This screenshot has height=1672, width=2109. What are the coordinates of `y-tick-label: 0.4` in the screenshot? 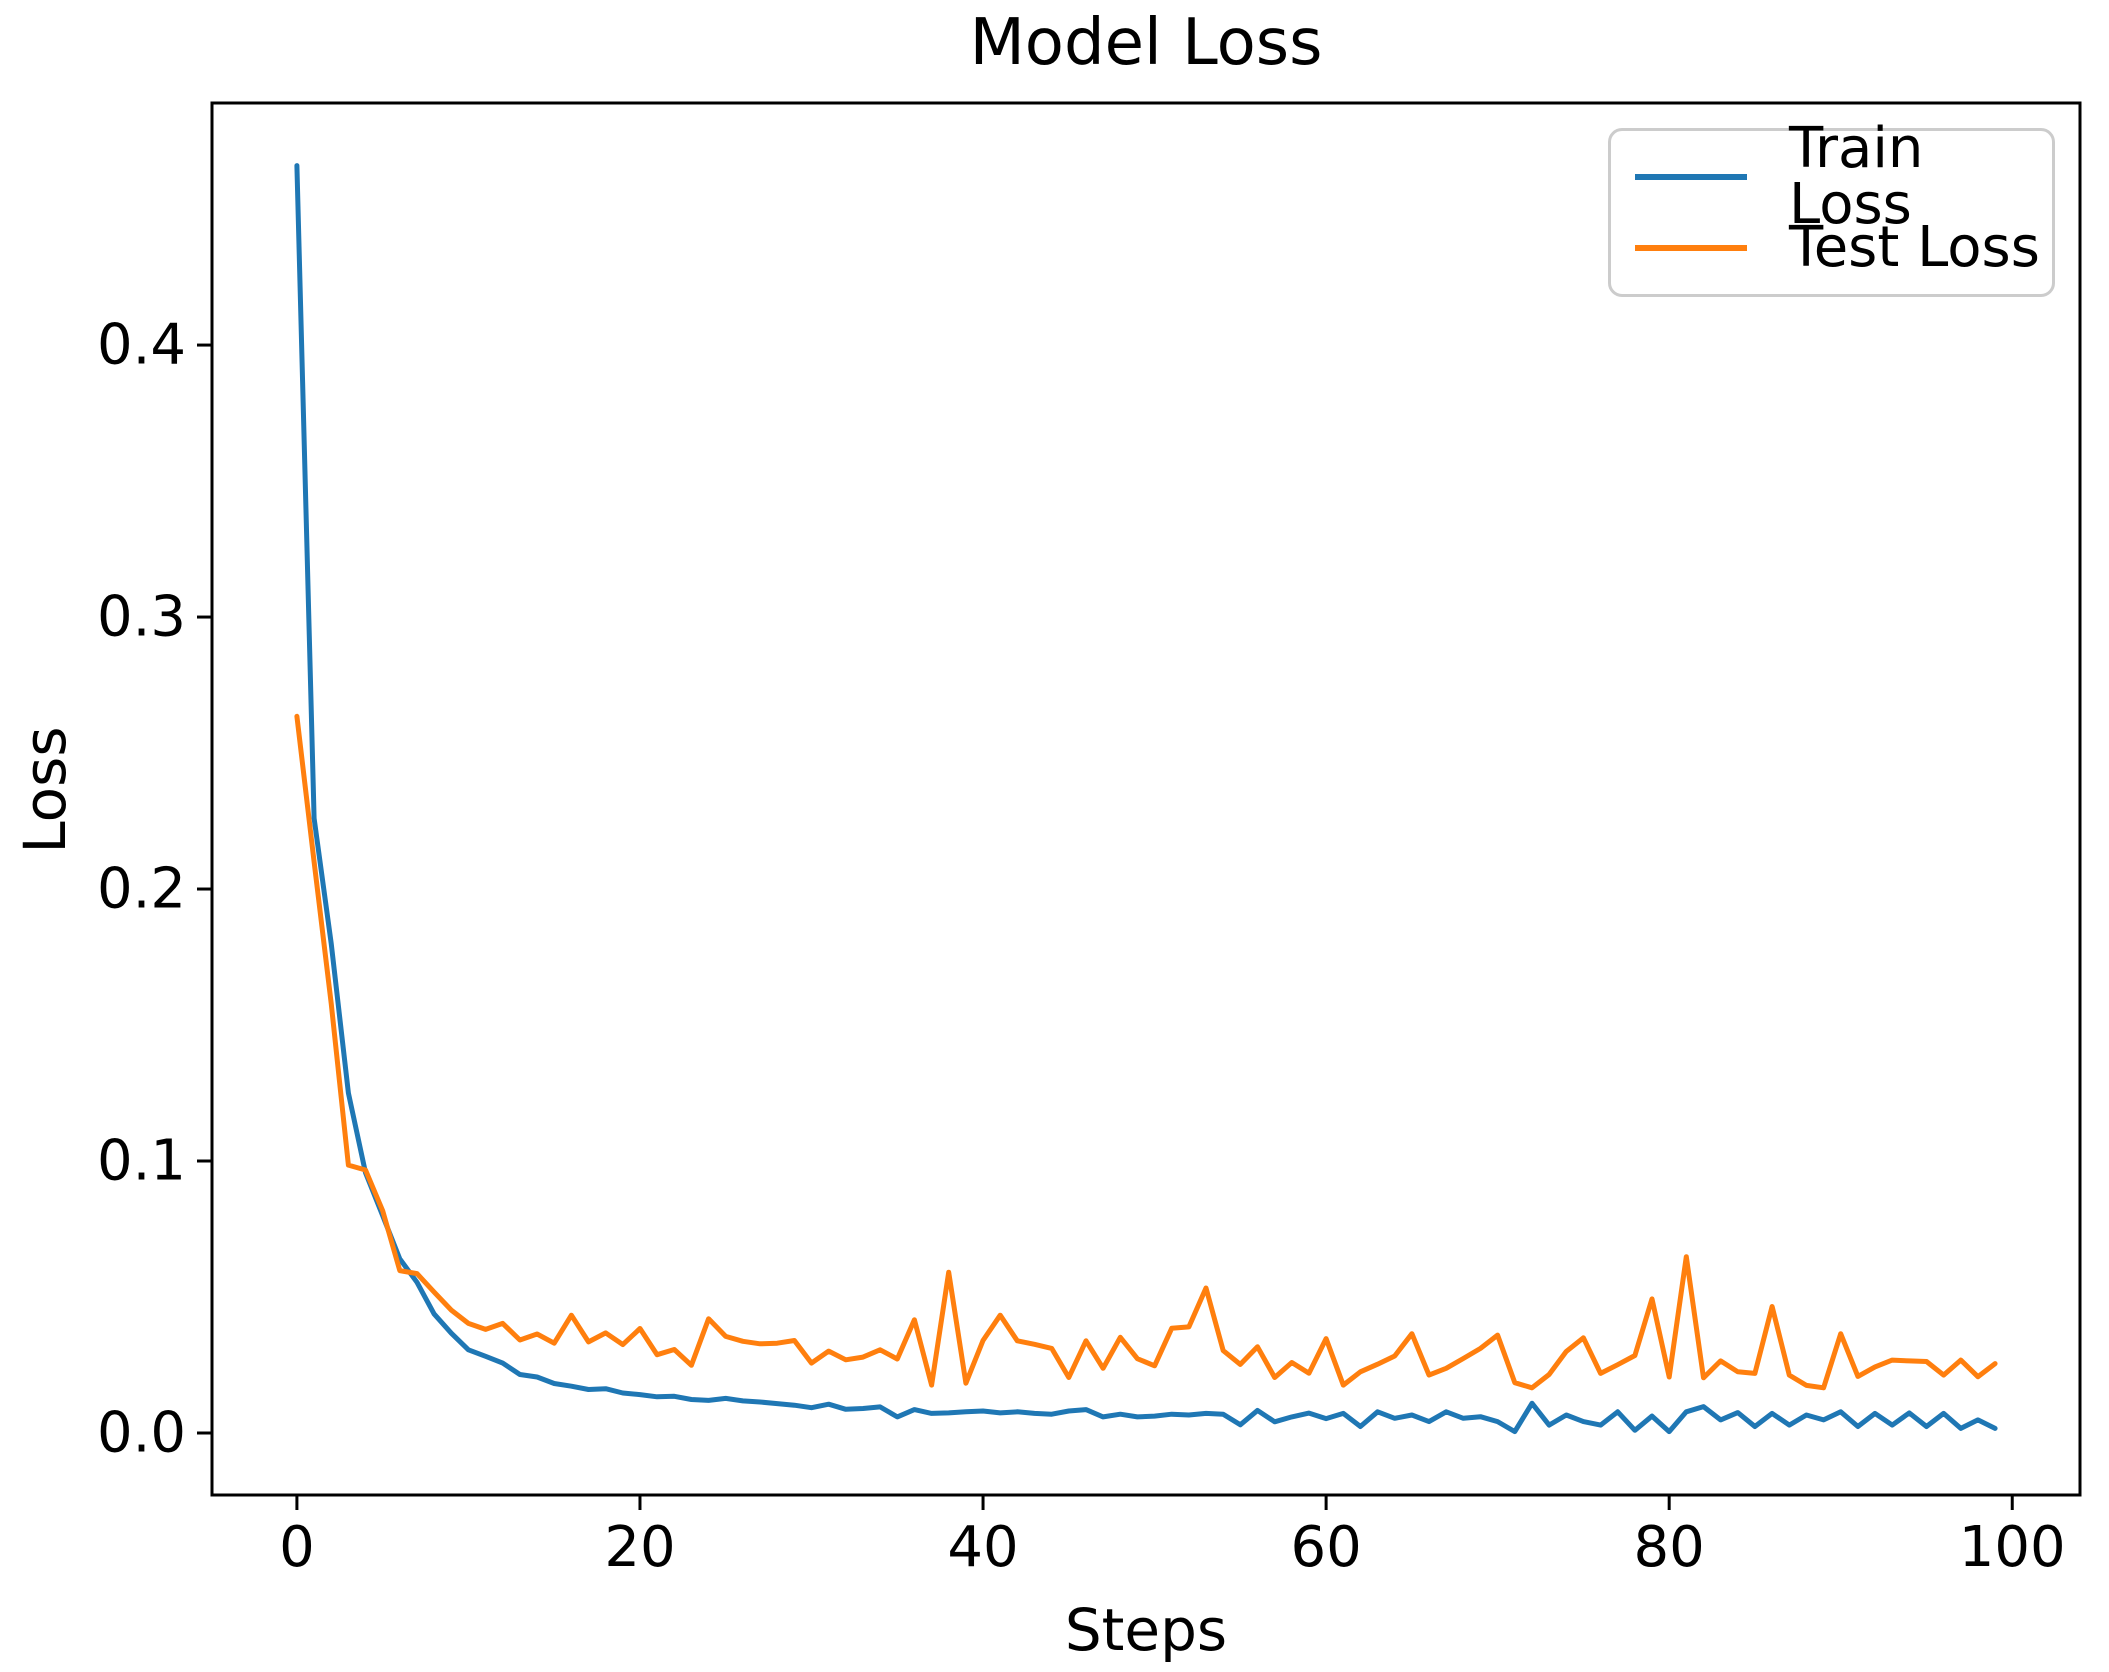 It's located at (141, 345).